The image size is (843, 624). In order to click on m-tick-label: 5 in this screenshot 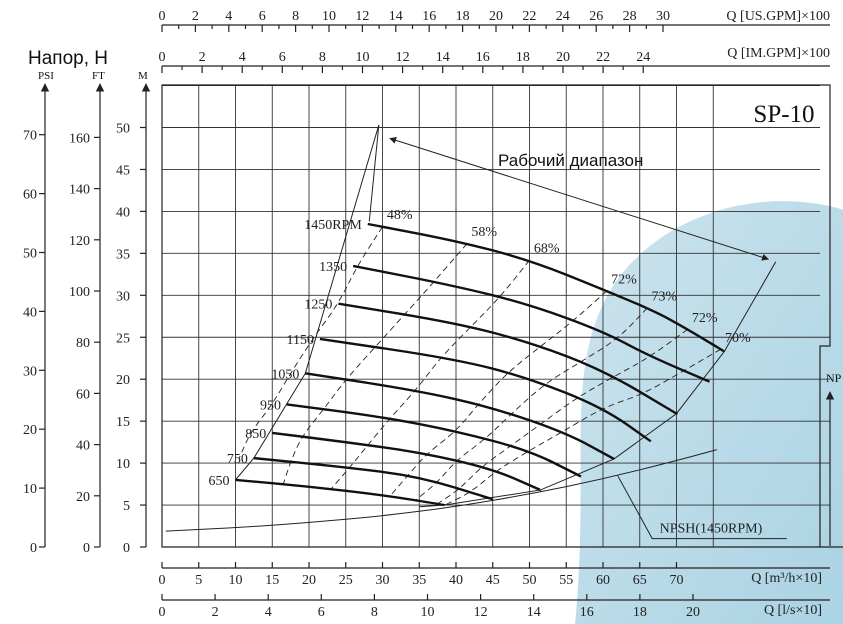, I will do `click(126, 506)`.